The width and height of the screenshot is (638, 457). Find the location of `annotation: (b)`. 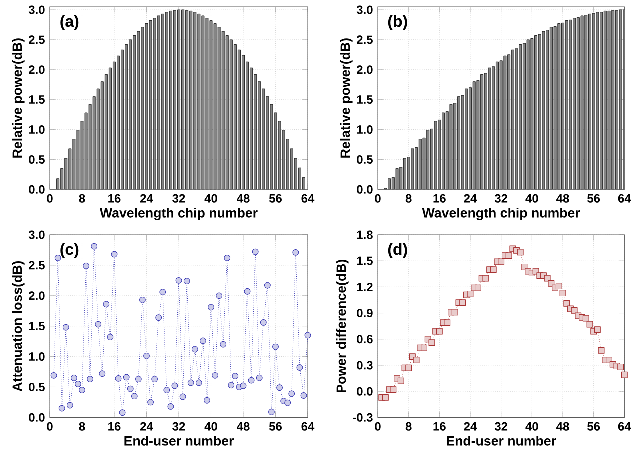

annotation: (b) is located at coordinates (398, 22).